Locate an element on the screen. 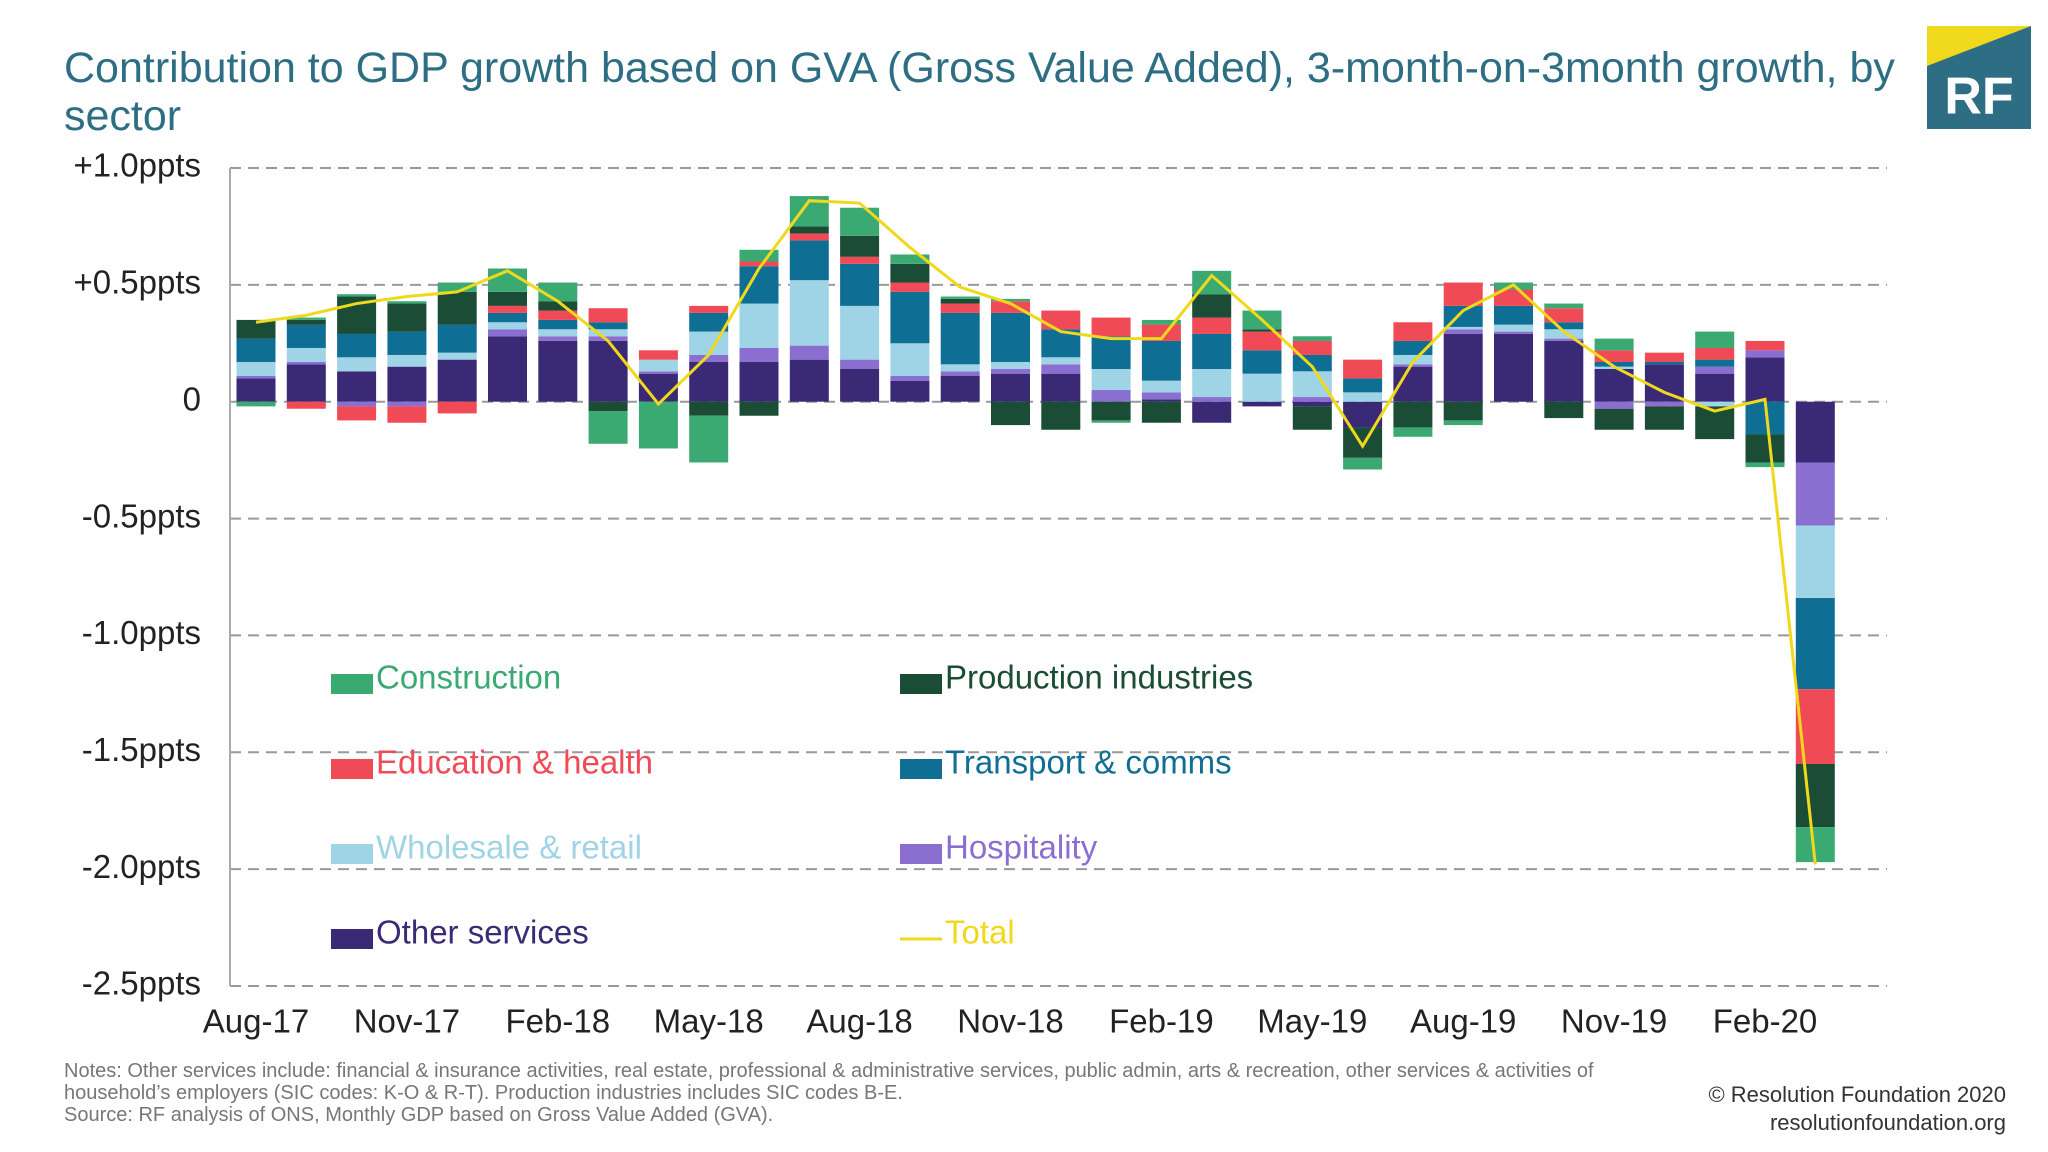  copyright: © Resolution Foundation 2020 is located at coordinates (1857, 1094).